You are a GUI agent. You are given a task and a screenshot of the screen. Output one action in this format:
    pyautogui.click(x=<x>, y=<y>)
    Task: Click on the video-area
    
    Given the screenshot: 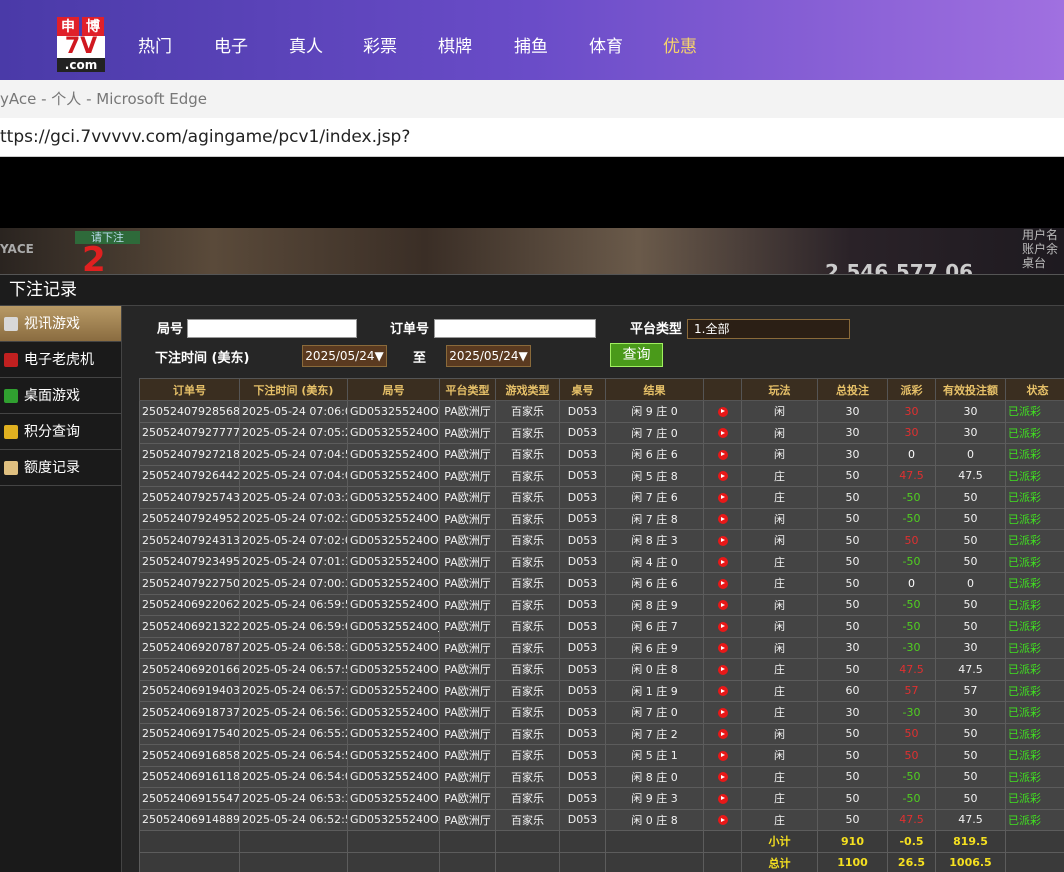 What is the action you would take?
    pyautogui.click(x=532, y=192)
    